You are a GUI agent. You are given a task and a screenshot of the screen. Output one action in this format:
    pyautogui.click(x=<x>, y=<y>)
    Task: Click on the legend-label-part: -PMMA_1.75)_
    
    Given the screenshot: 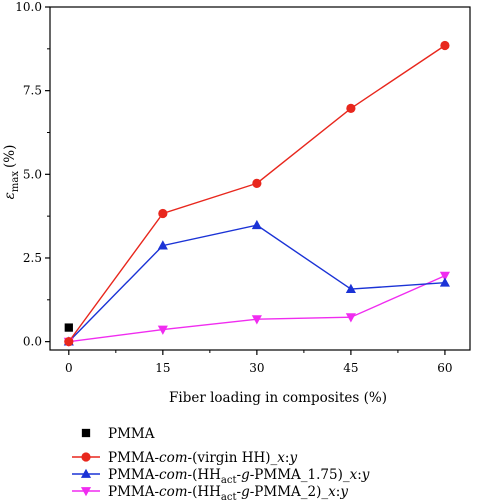 What is the action you would take?
    pyautogui.click(x=300, y=475)
    